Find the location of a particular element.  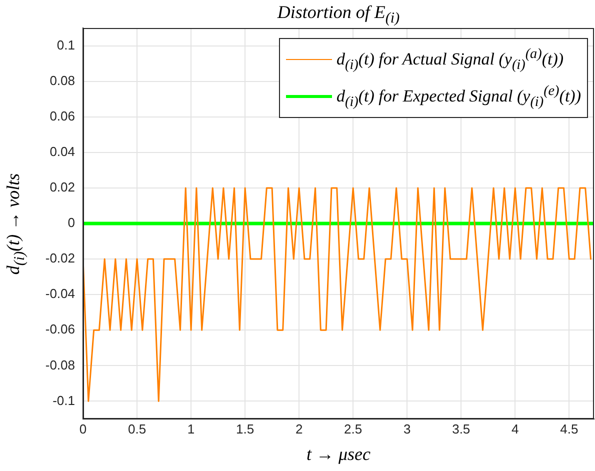

y-tick-label: 0 is located at coordinates (71, 222).